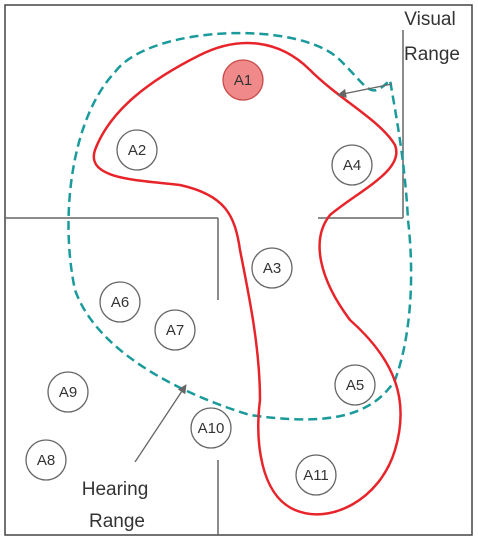 The height and width of the screenshot is (542, 478). Describe the element at coordinates (365, 90) in the screenshot. I see `visual-arrow` at that location.